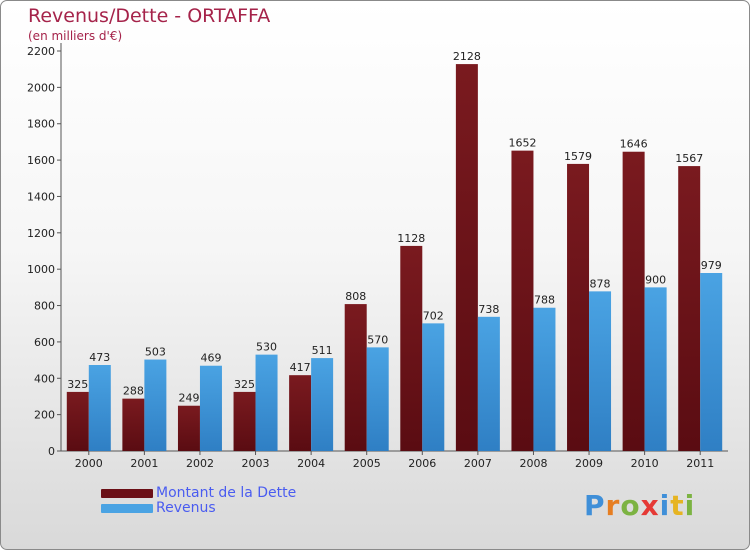 The image size is (750, 550). I want to click on chart-title: Revenus/Dette - ORTAFFA, so click(149, 16).